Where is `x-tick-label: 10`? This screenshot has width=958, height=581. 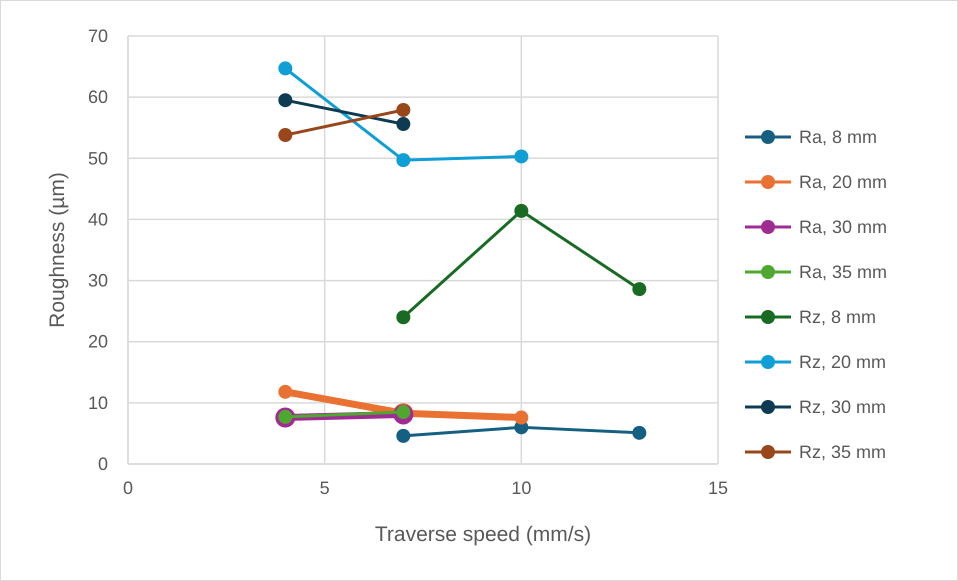 x-tick-label: 10 is located at coordinates (521, 488).